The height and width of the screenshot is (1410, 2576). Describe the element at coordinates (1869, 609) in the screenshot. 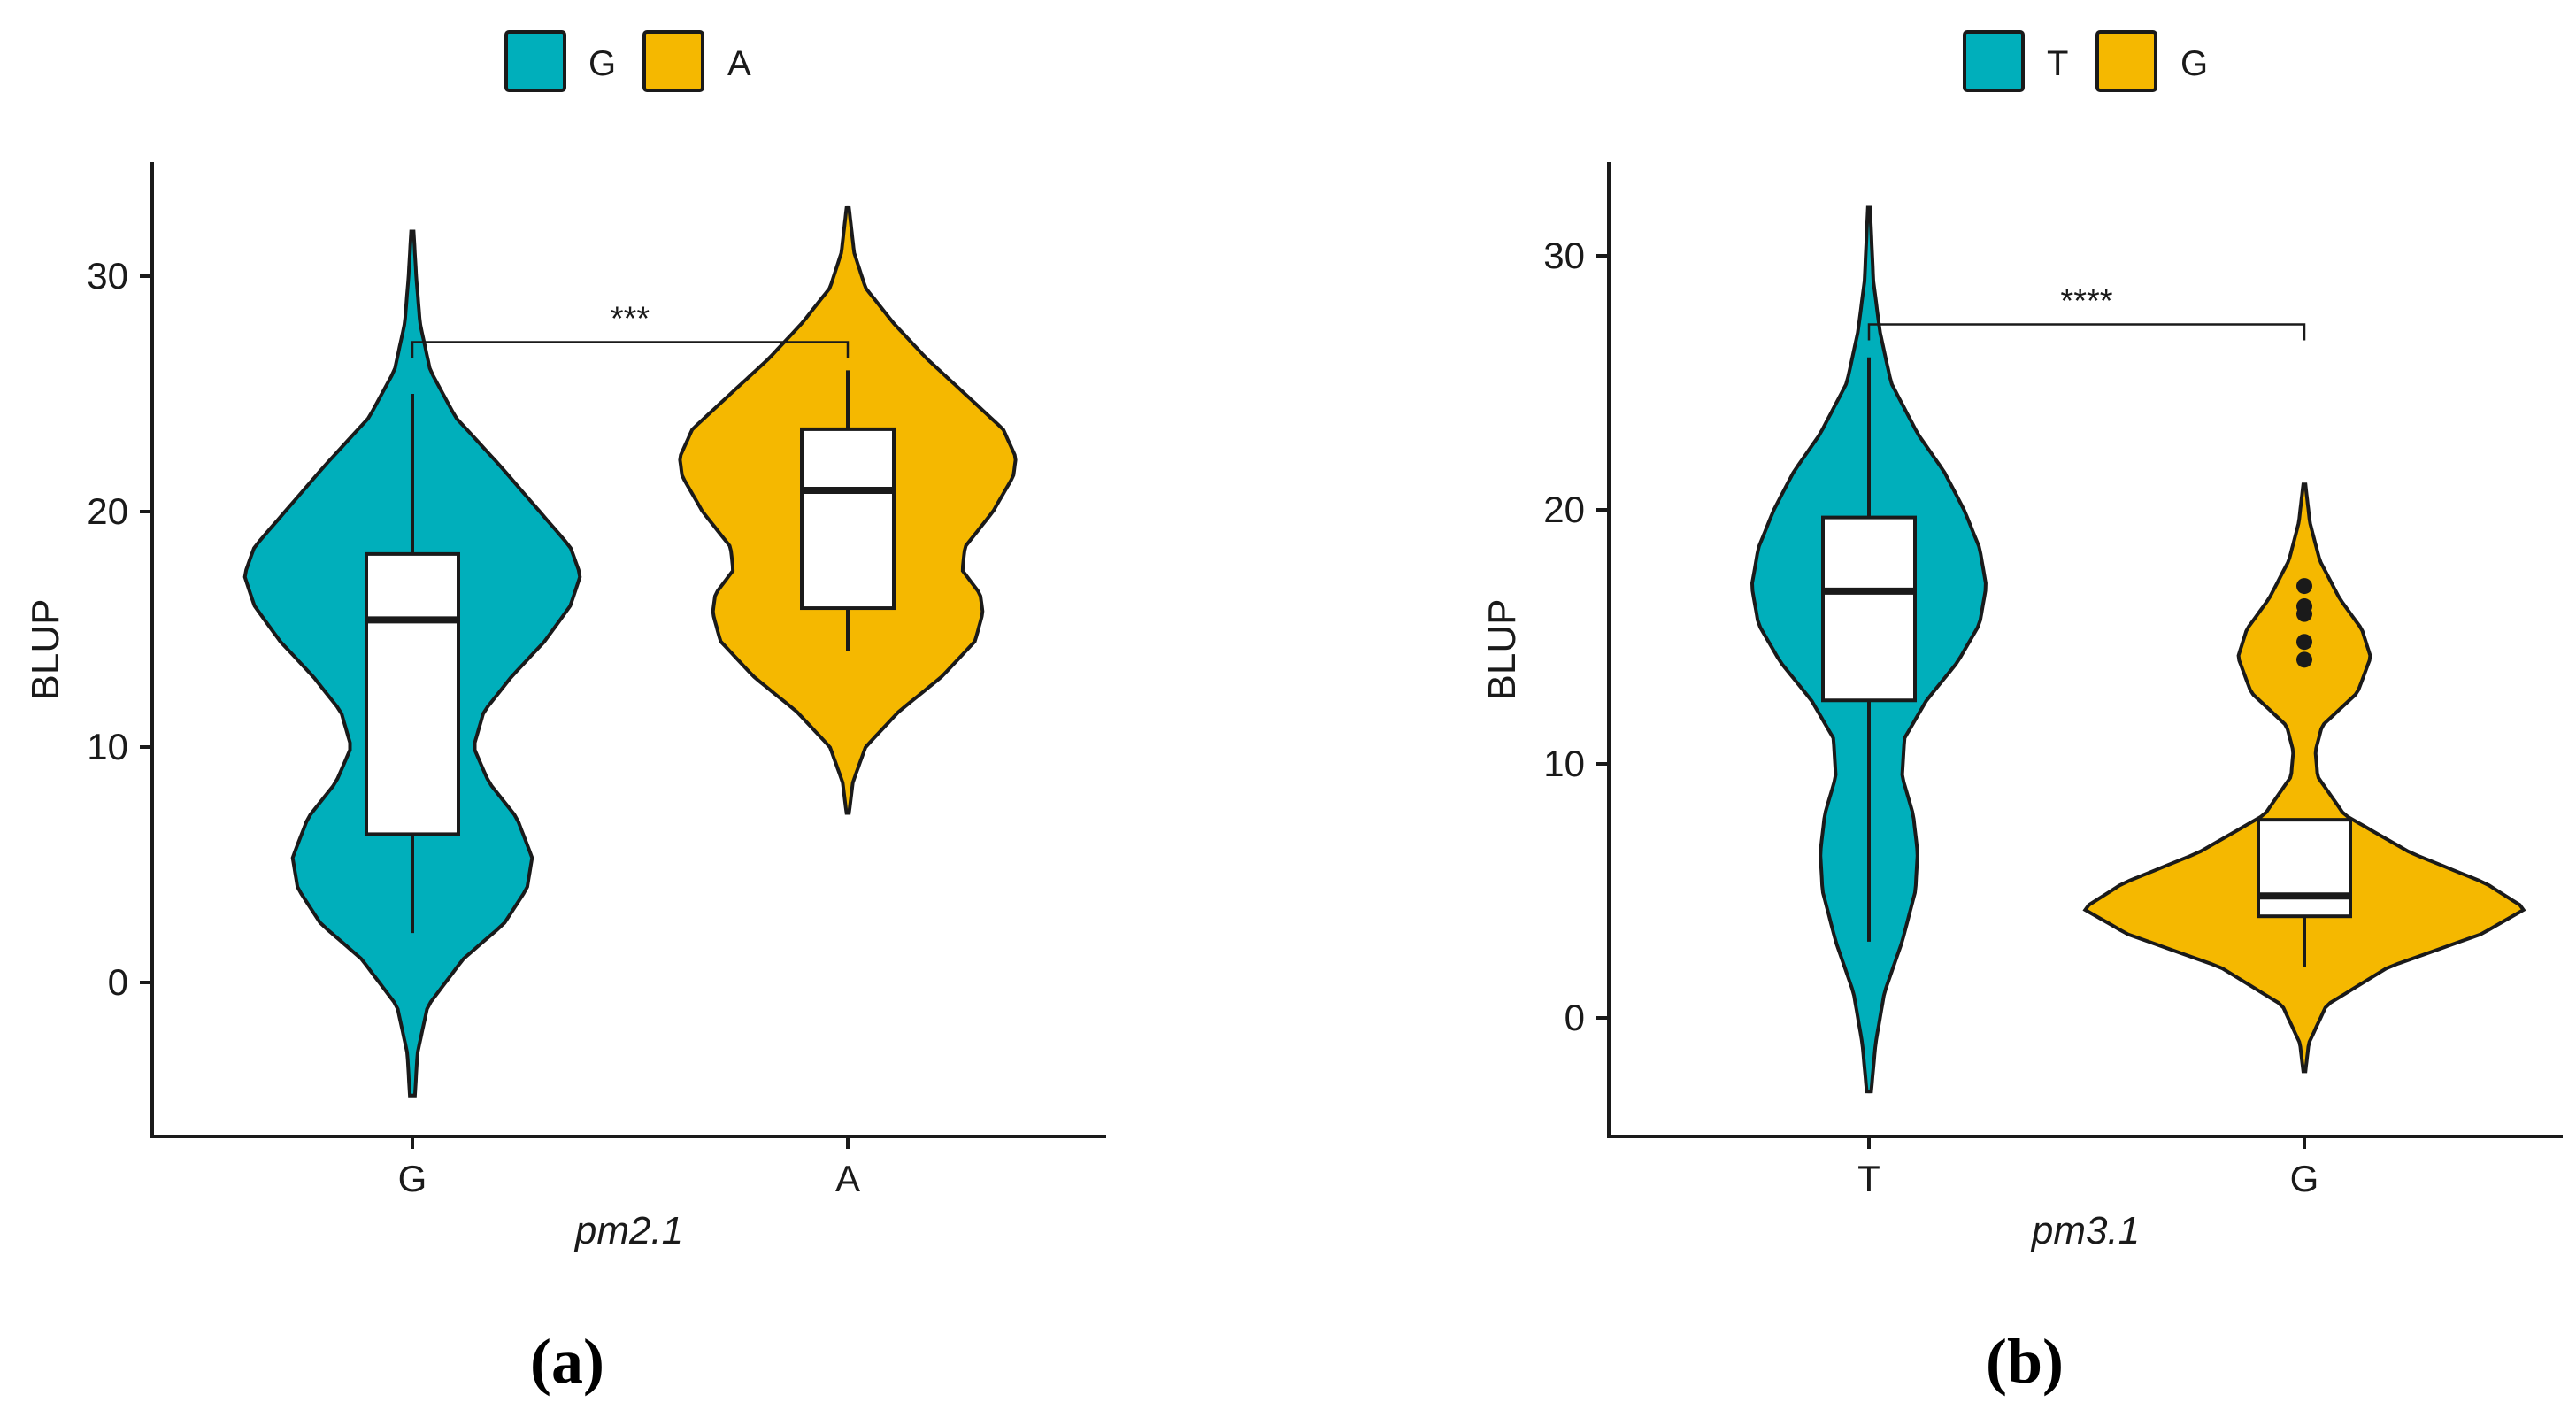

I see `box-b-T` at that location.